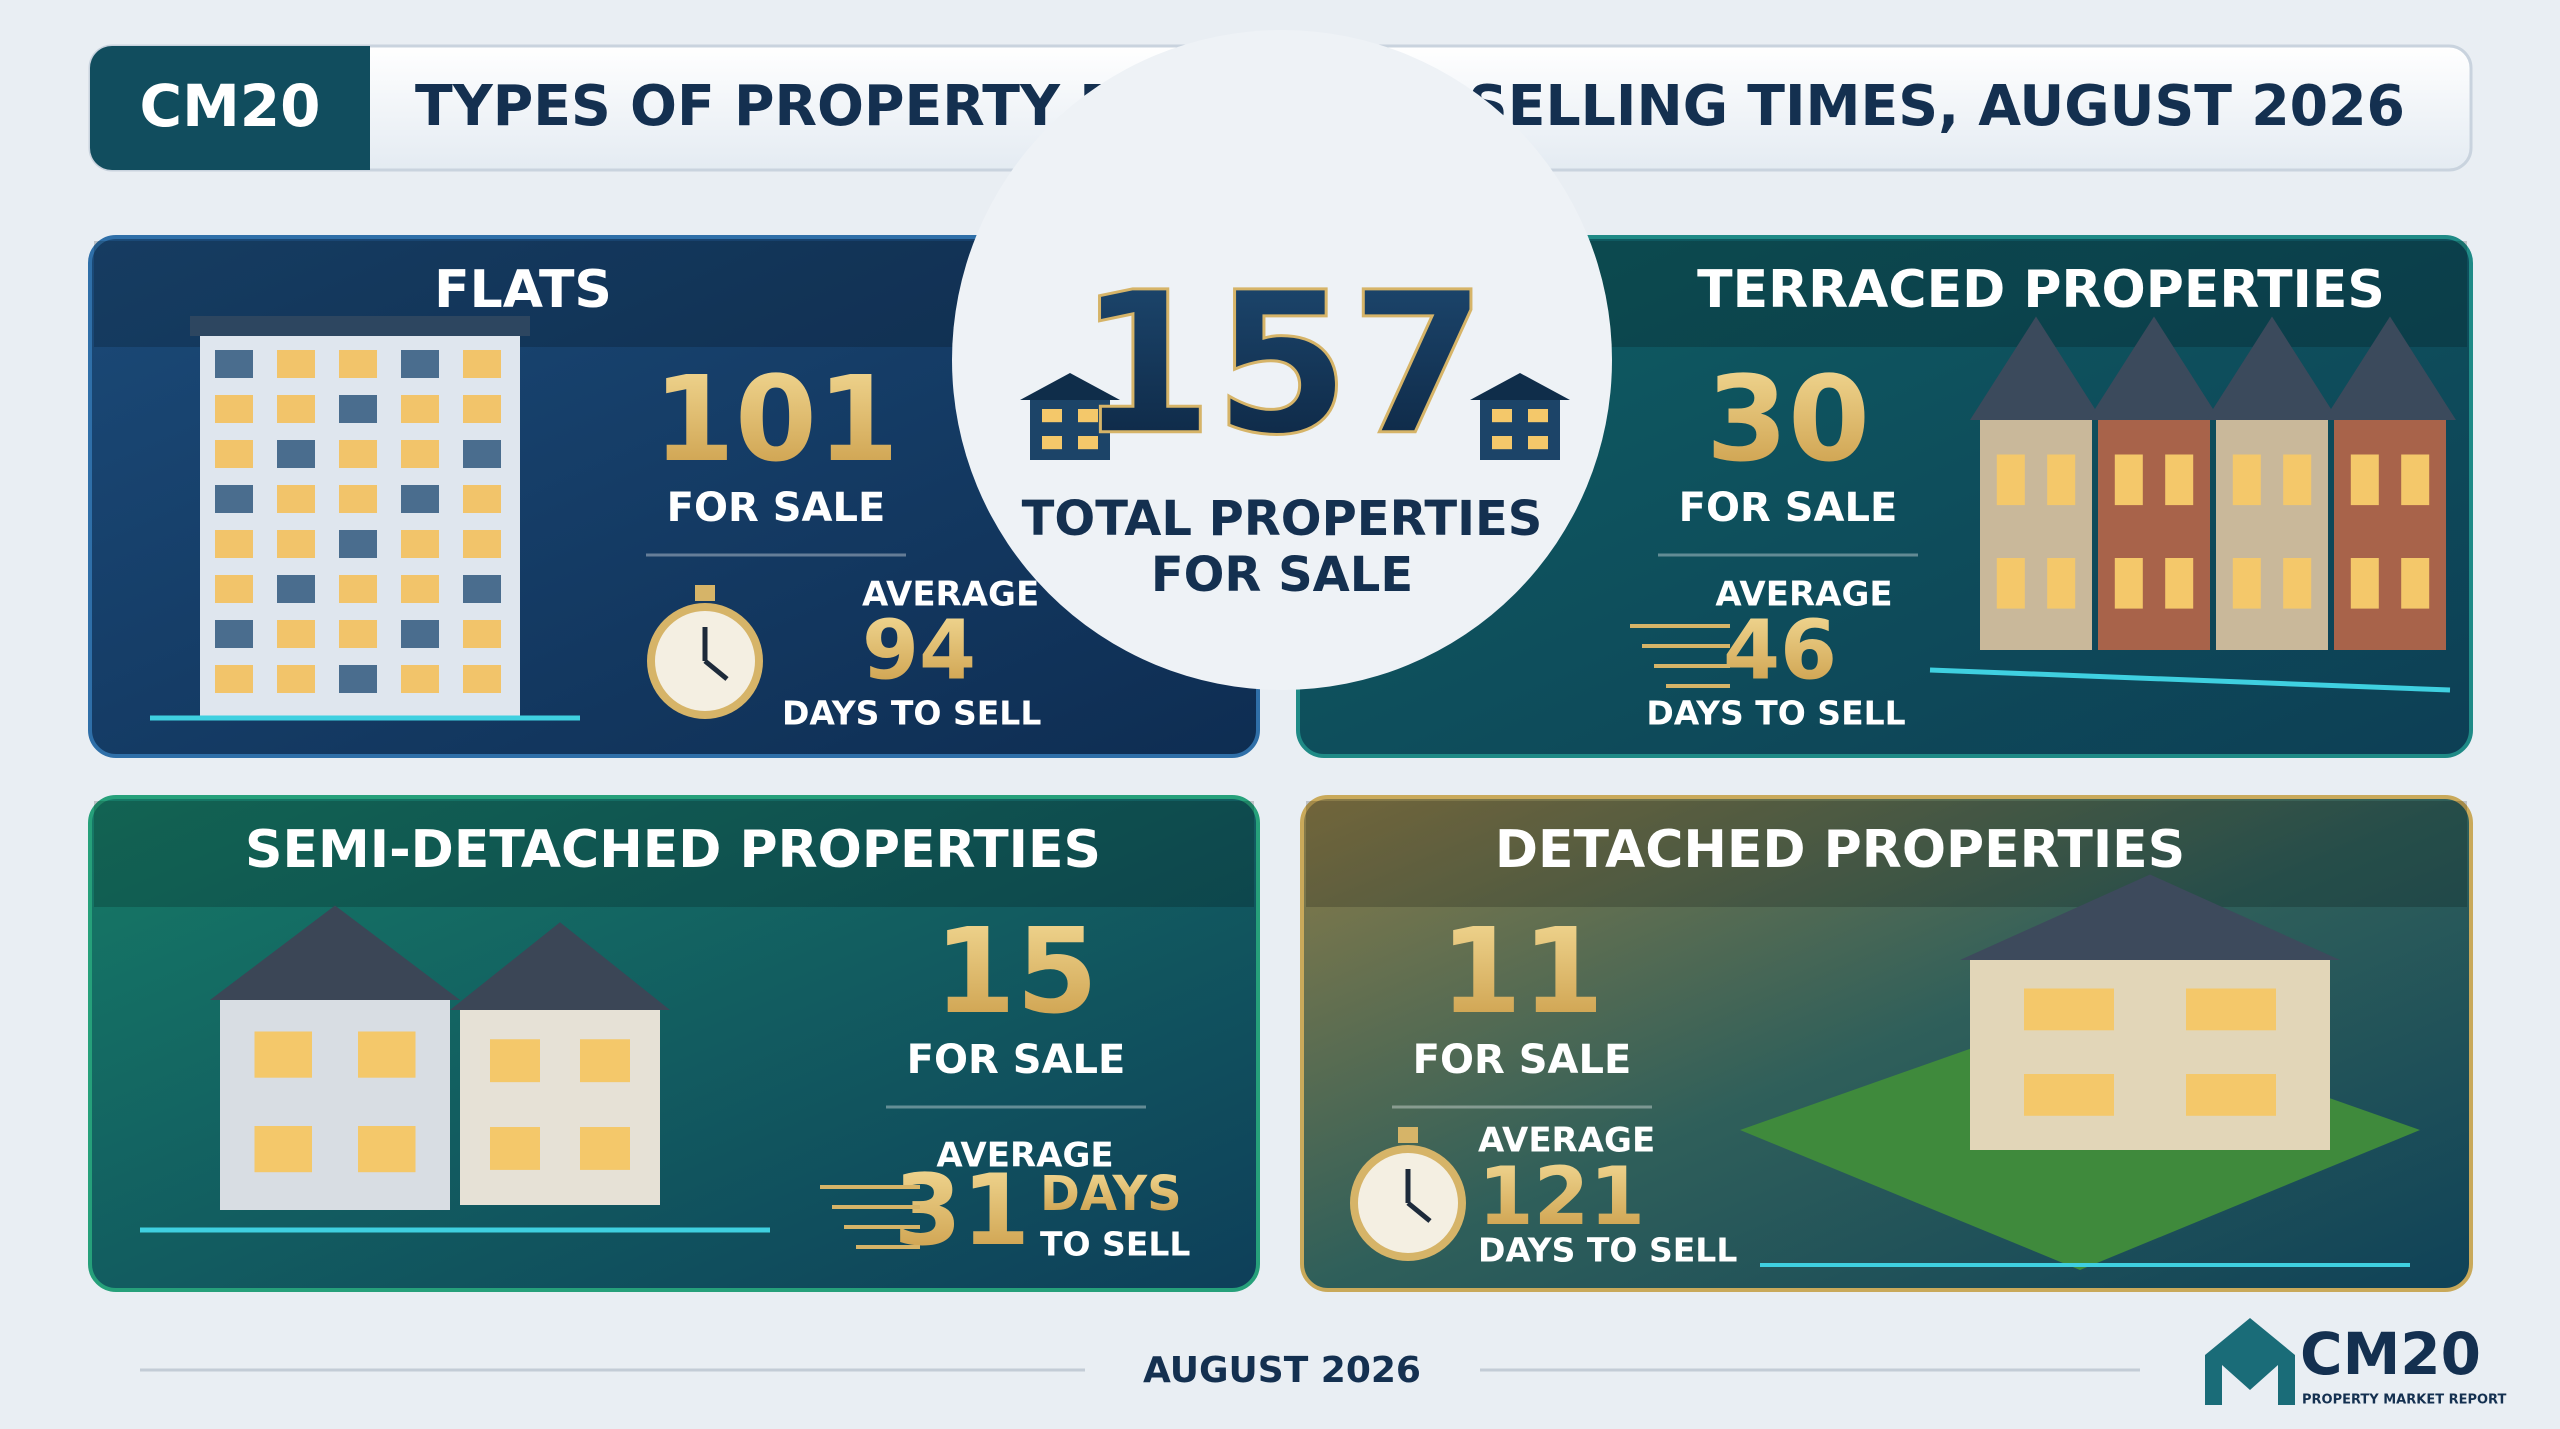 This screenshot has width=2560, height=1429. I want to click on footer: AUGUST 2026 CM20 PROPERTY MARKET REPORT, so click(1323, 1363).